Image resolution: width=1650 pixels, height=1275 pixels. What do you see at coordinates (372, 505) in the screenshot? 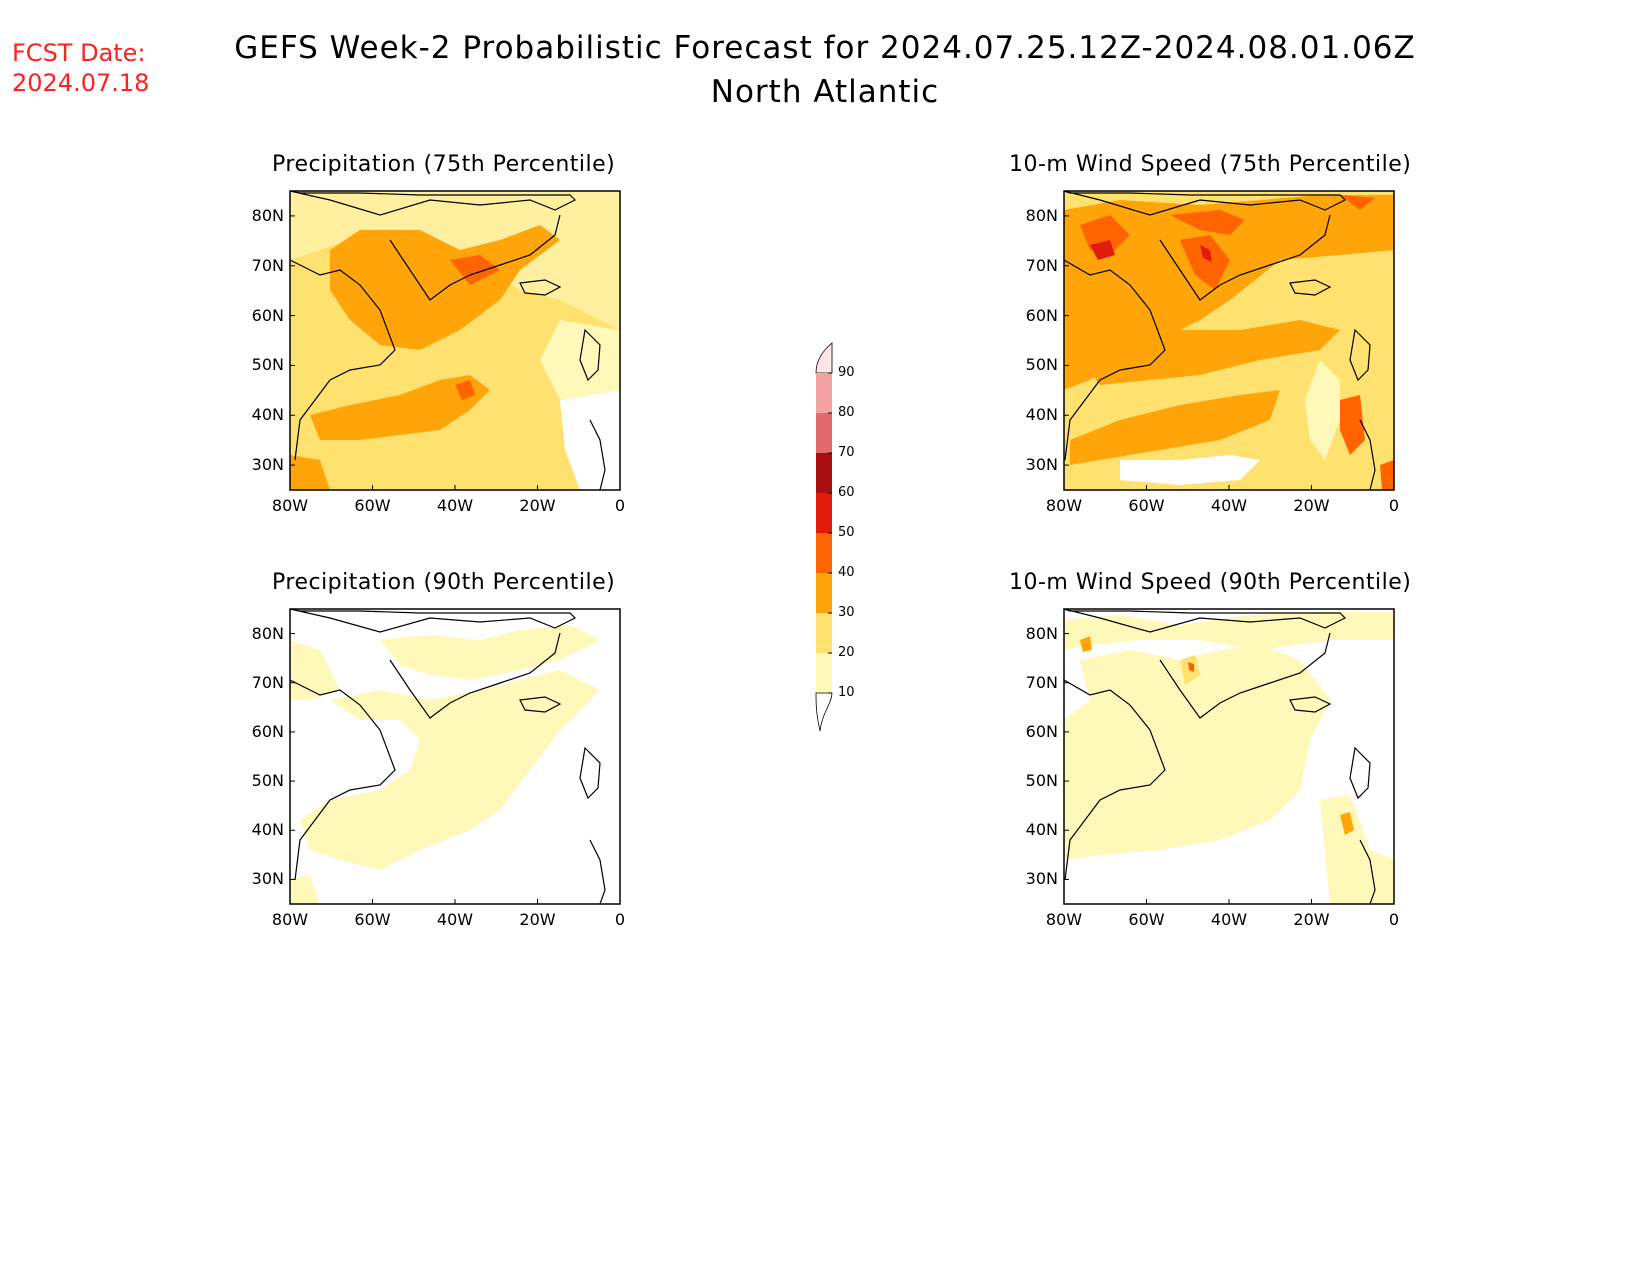
I see `lon-label-precip-75: 60W` at bounding box center [372, 505].